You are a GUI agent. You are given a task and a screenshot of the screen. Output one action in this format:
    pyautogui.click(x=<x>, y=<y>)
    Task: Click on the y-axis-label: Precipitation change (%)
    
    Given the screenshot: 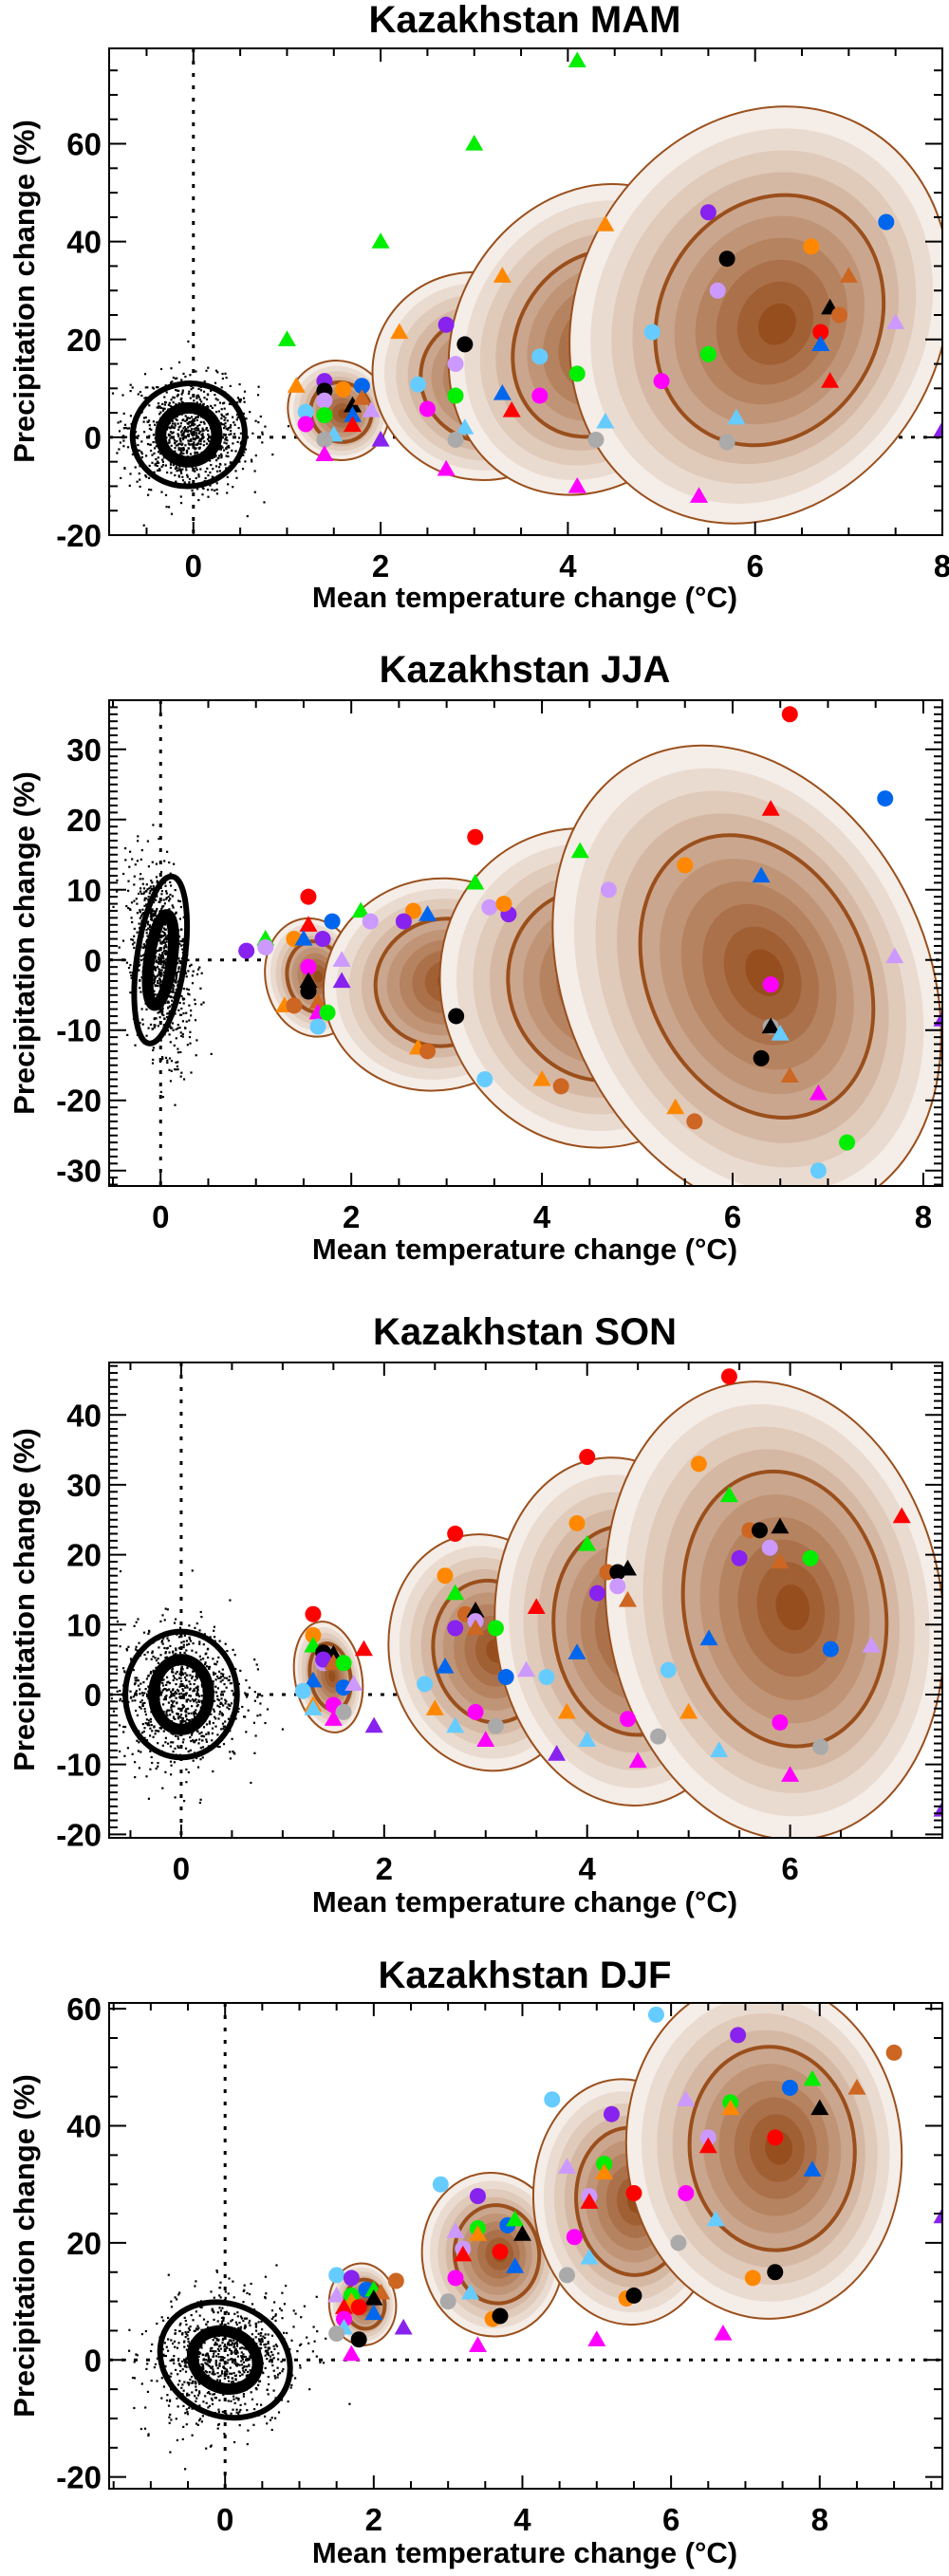 What is the action you would take?
    pyautogui.click(x=24, y=2246)
    